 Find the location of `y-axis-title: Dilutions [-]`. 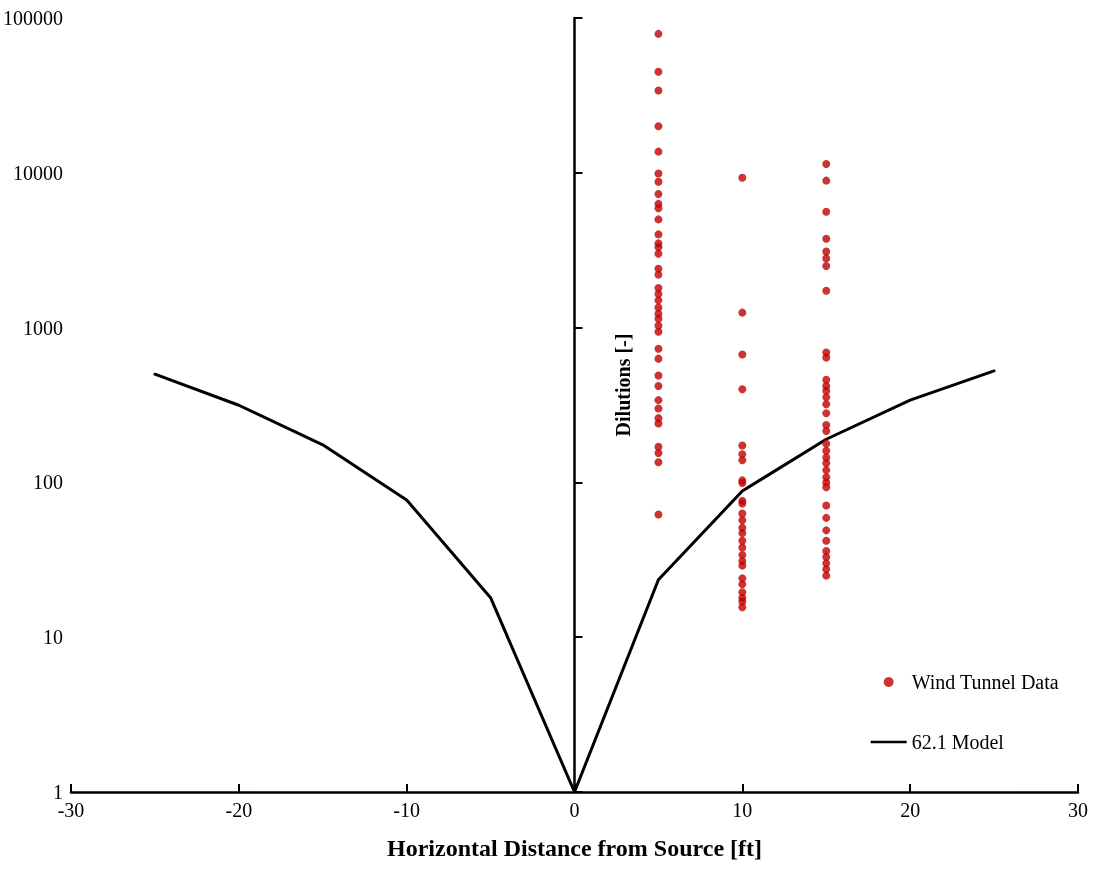

y-axis-title: Dilutions [-] is located at coordinates (622, 385).